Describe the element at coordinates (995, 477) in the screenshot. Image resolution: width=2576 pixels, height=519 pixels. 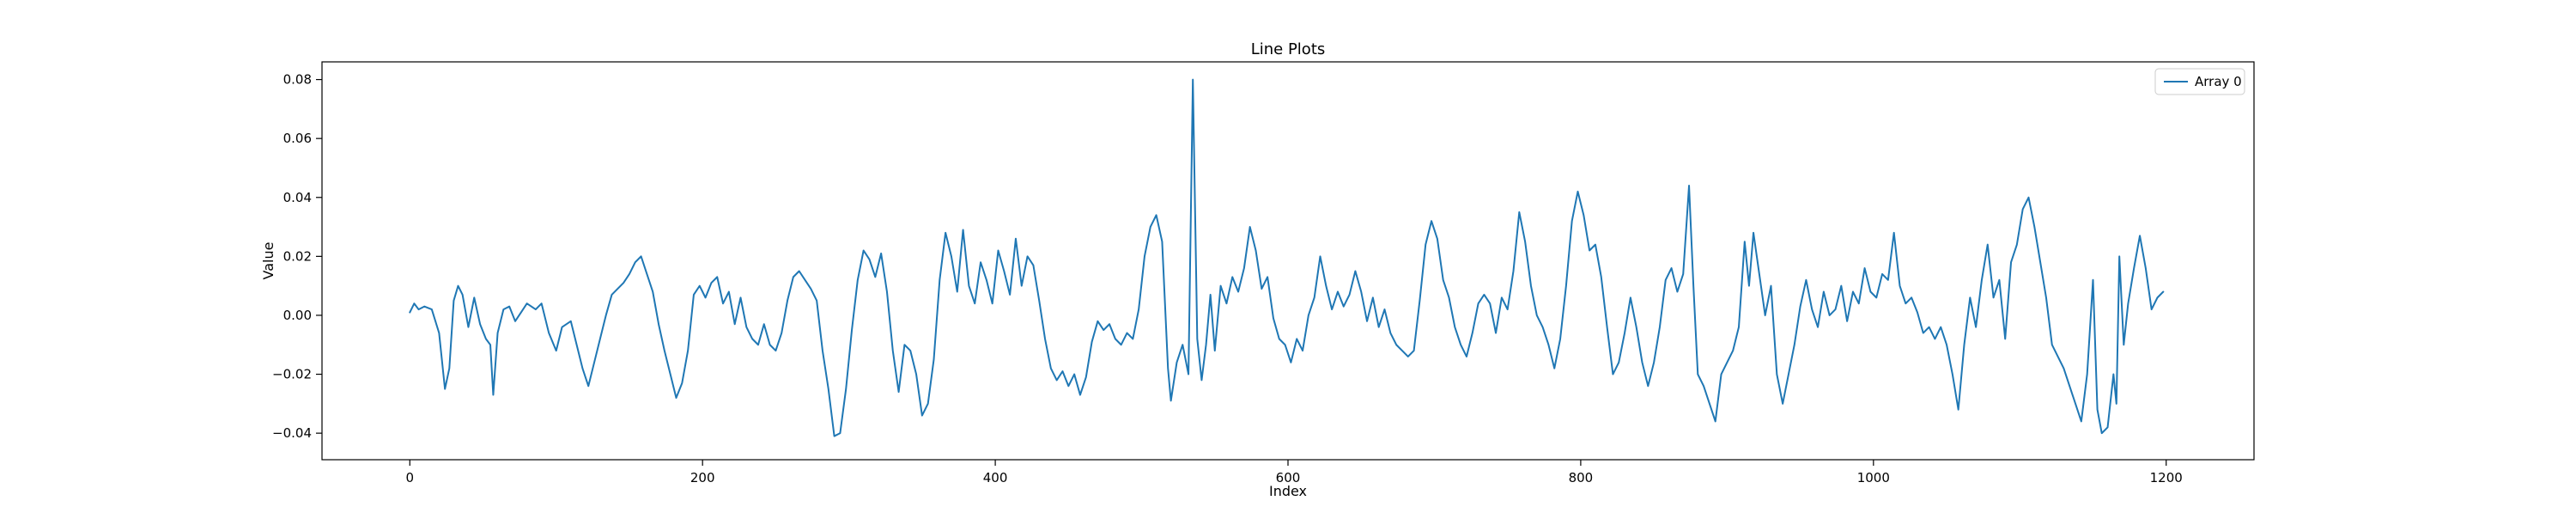
I see `x-tick-label: 400` at that location.